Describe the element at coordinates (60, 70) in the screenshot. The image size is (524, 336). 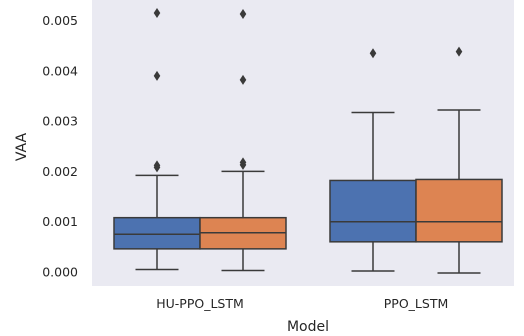
I see `y-tick-label: 0.004` at that location.